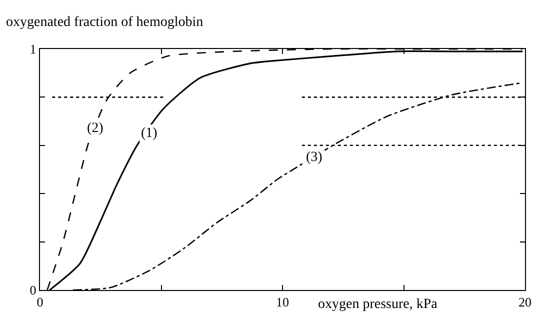 This screenshot has height=326, width=550. What do you see at coordinates (33, 49) in the screenshot?
I see `y-tick-label: 1` at bounding box center [33, 49].